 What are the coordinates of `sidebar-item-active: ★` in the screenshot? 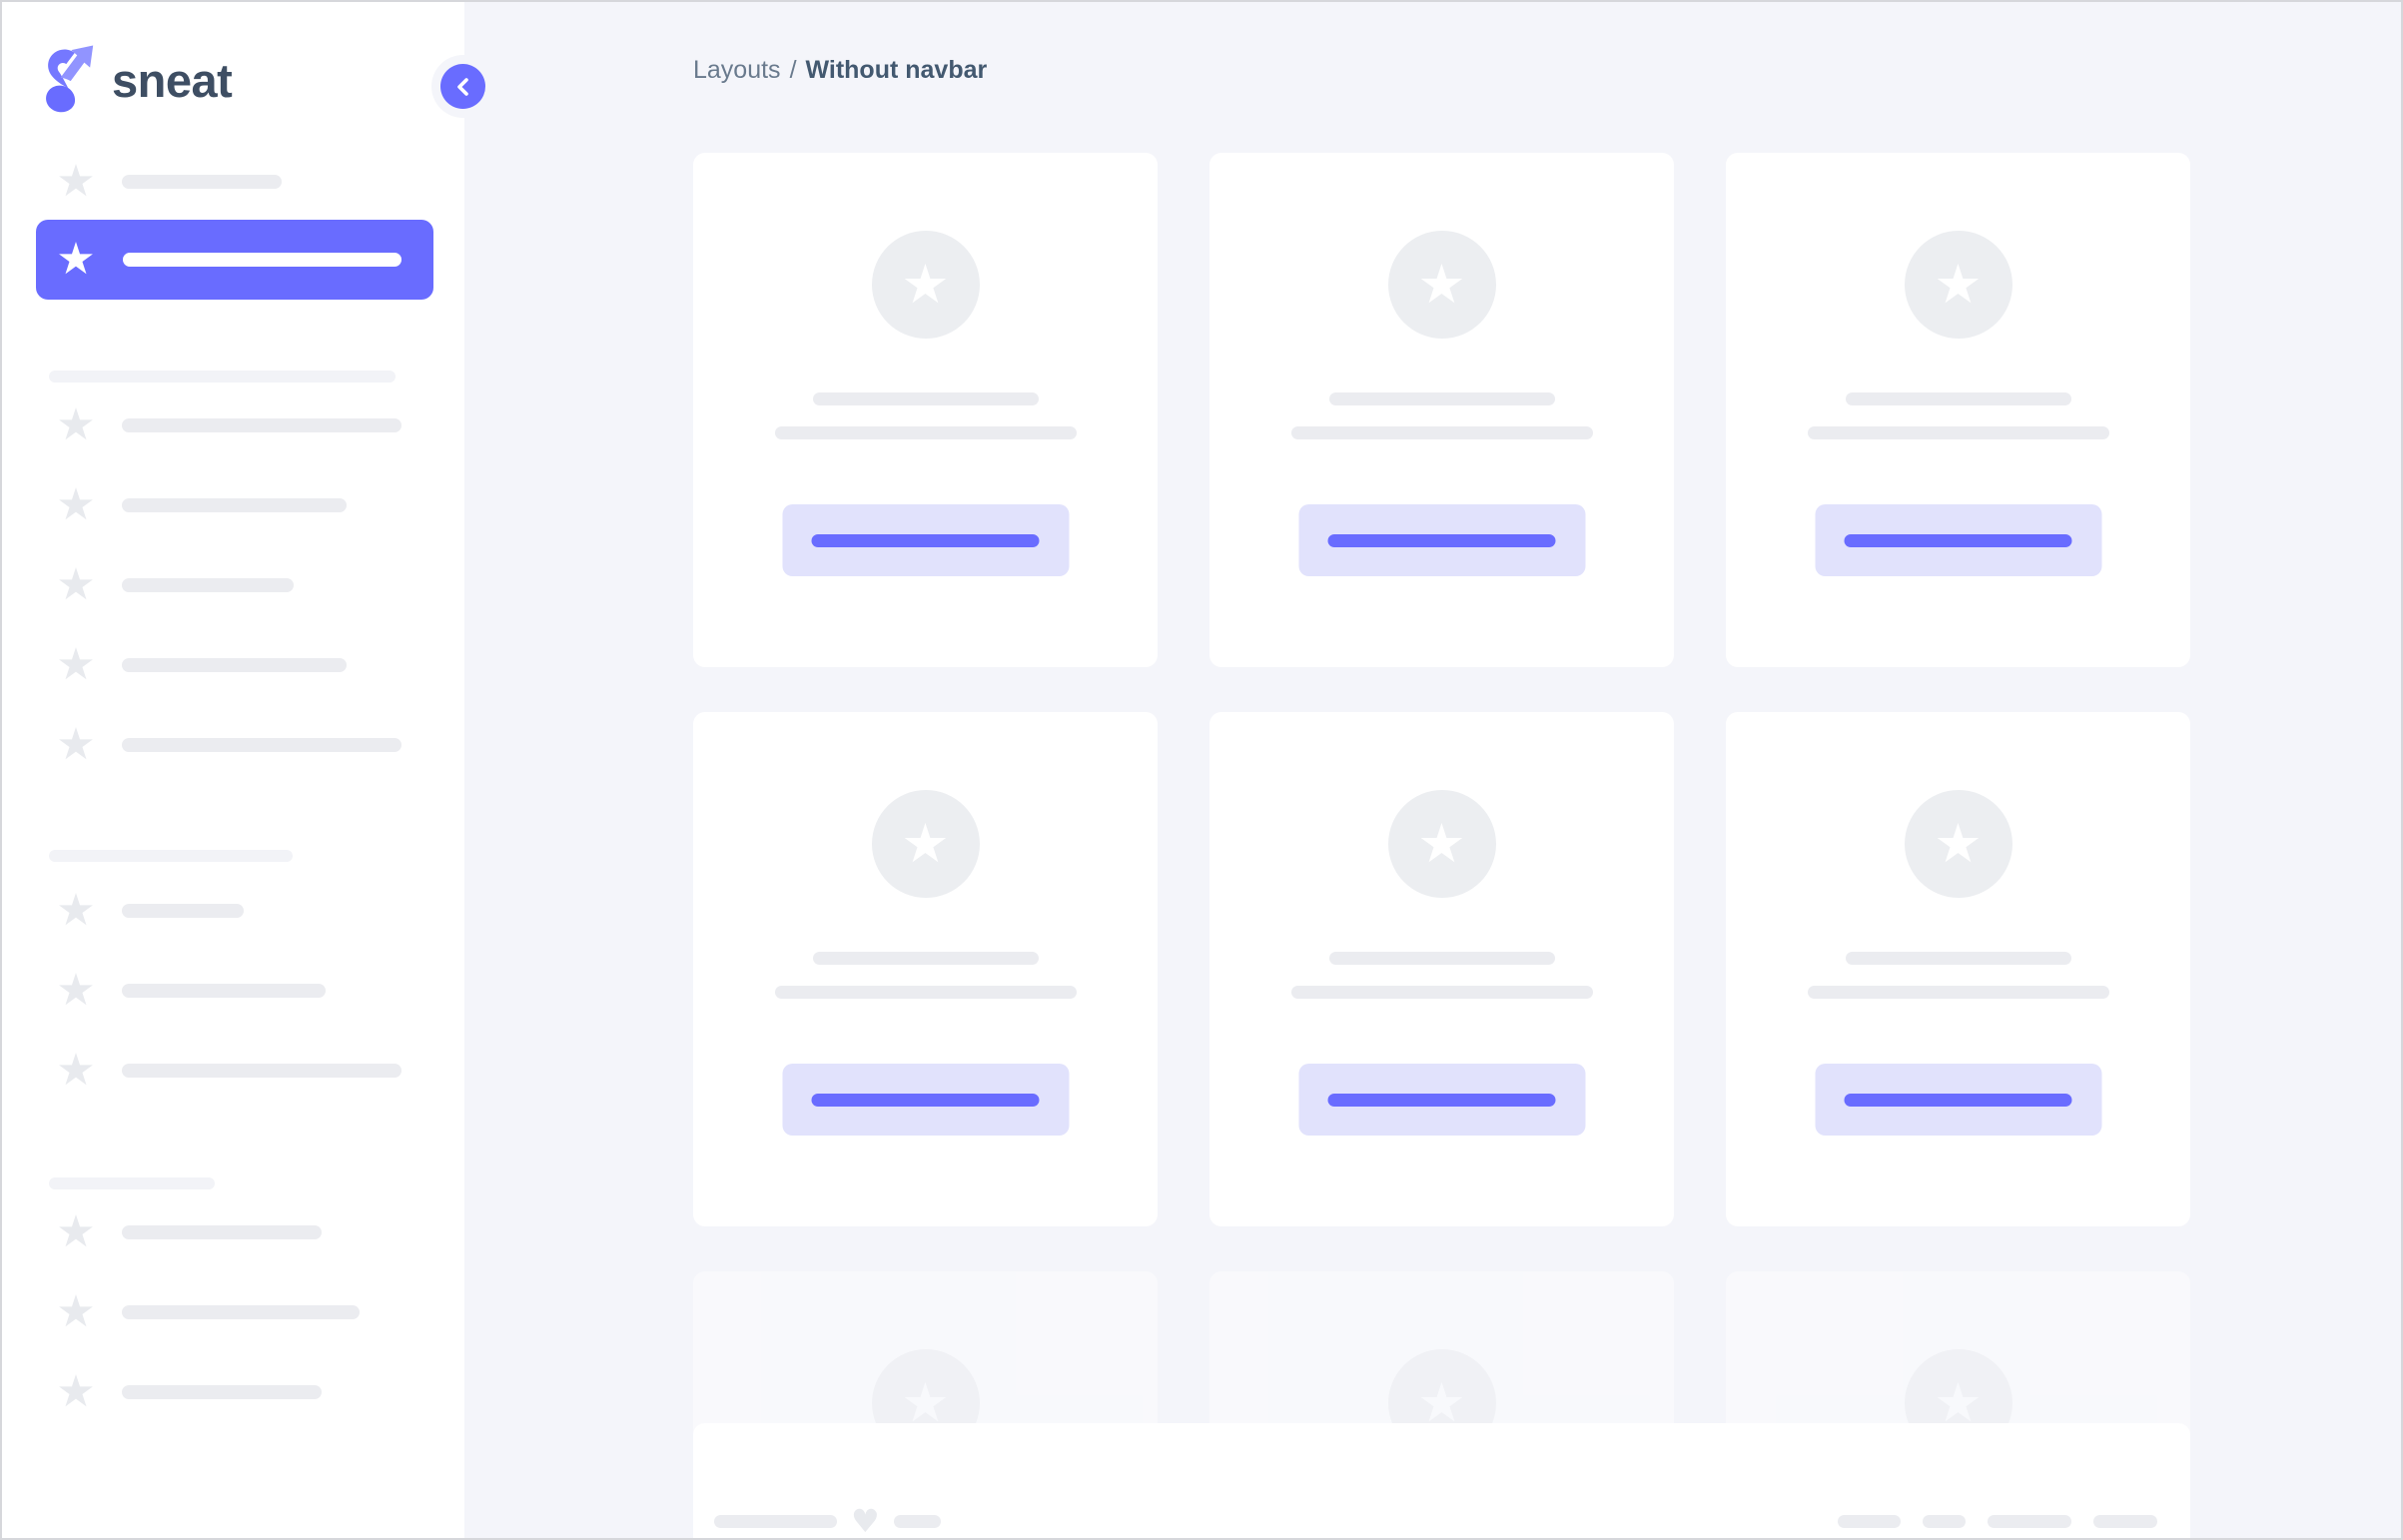 It's located at (232, 260).